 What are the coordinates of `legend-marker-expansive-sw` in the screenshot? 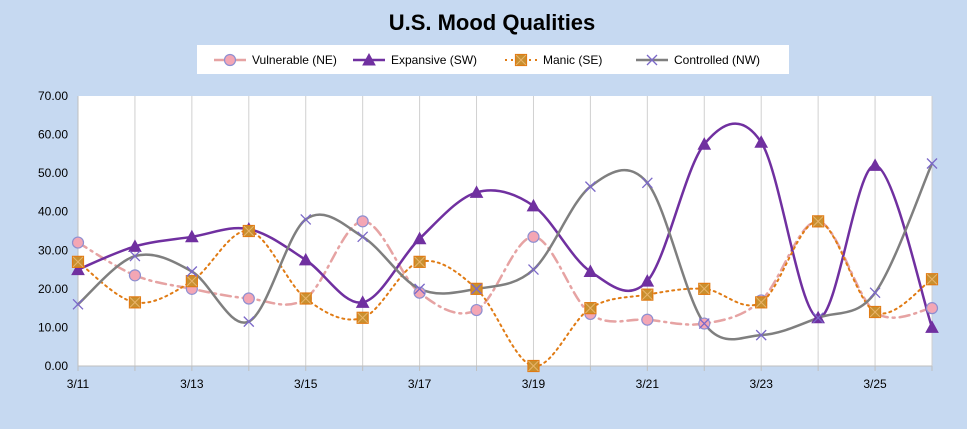 It's located at (369, 59).